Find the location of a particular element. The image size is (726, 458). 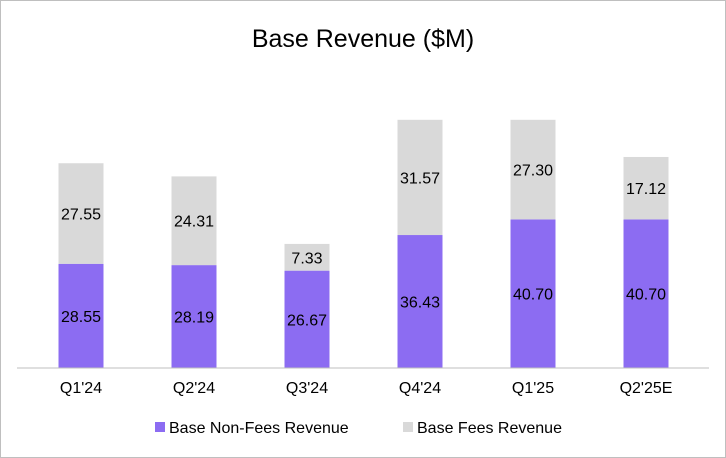

data-label-base-fees-revenue-q4-24: 31.57 is located at coordinates (420, 178).